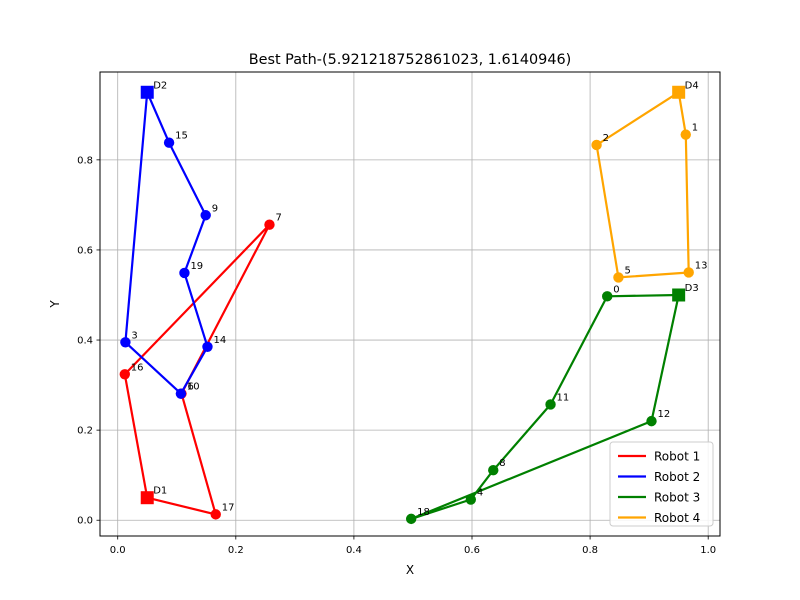  What do you see at coordinates (480, 493) in the screenshot?
I see `point-label: 4` at bounding box center [480, 493].